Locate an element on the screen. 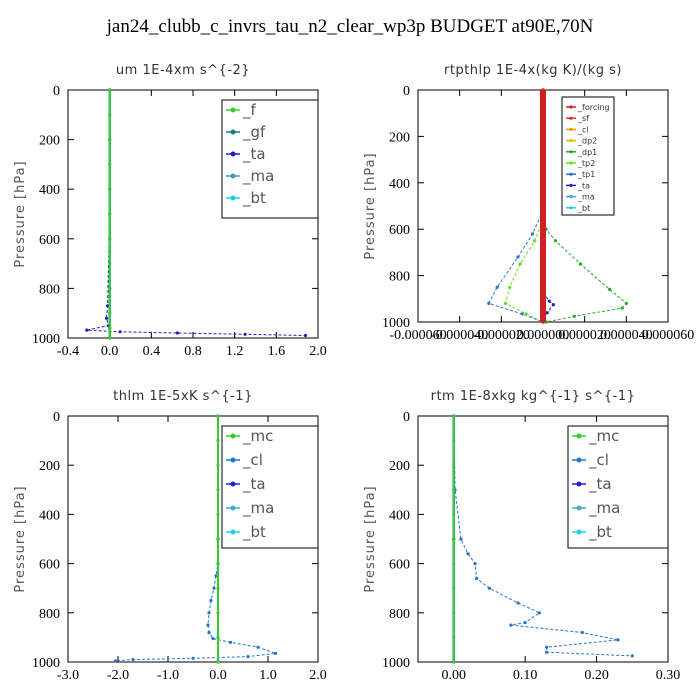  x-tick-label: 0.000020 is located at coordinates (584, 335).